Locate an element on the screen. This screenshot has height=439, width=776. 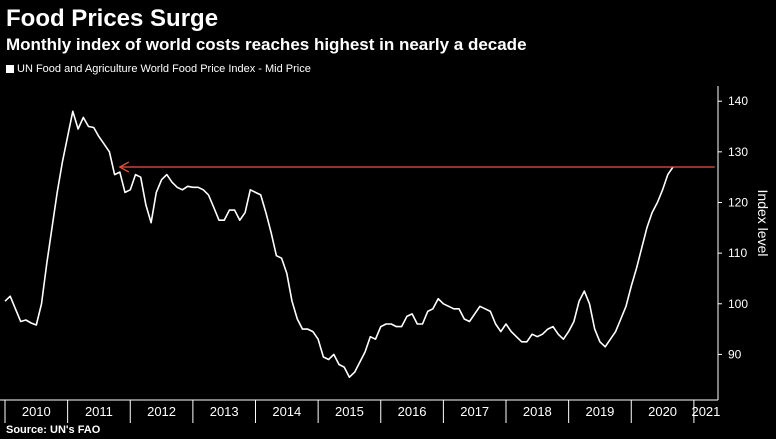
y-tick-label: 140 is located at coordinates (738, 101).